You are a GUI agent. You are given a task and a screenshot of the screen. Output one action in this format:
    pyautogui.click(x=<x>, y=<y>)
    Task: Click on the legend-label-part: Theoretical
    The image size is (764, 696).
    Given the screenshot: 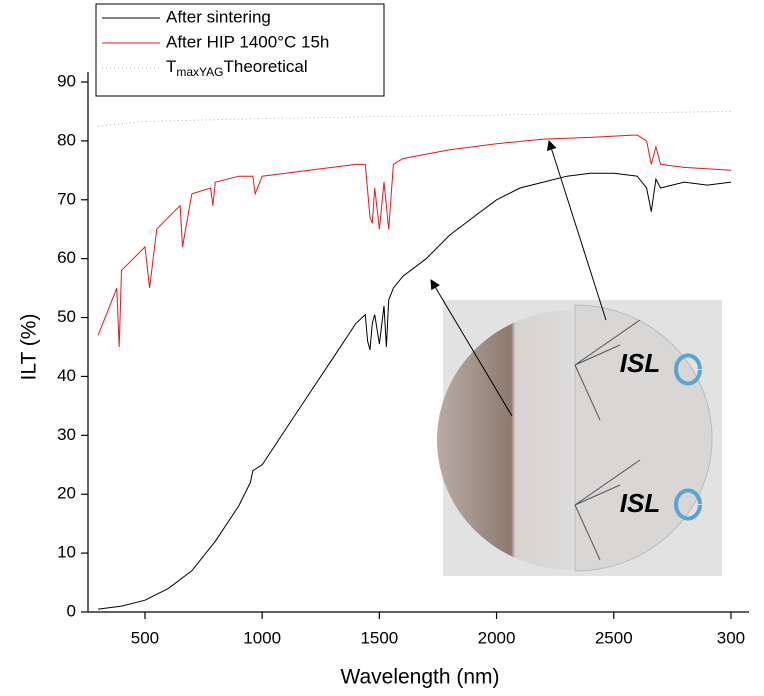 What is the action you would take?
    pyautogui.click(x=266, y=66)
    